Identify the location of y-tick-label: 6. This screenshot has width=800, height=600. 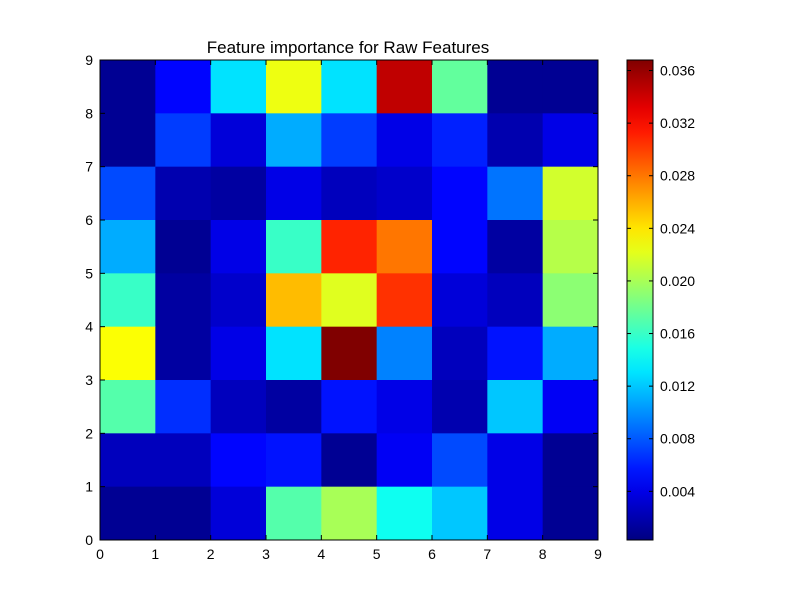
(89, 220).